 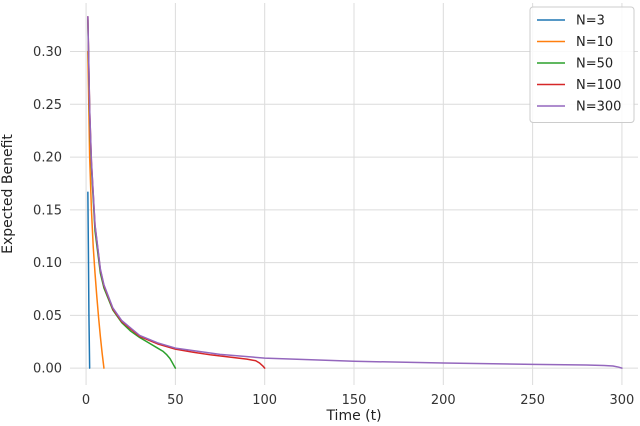 I want to click on y-tick-label: 0.20, so click(x=47, y=158).